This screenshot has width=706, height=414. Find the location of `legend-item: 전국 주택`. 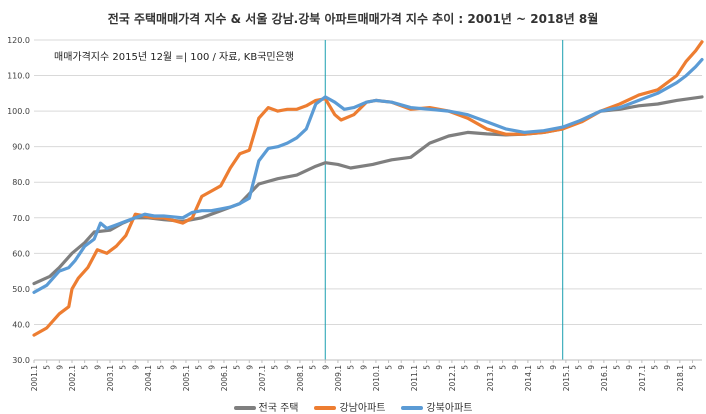

legend-item: 전국 주택 is located at coordinates (266, 406).